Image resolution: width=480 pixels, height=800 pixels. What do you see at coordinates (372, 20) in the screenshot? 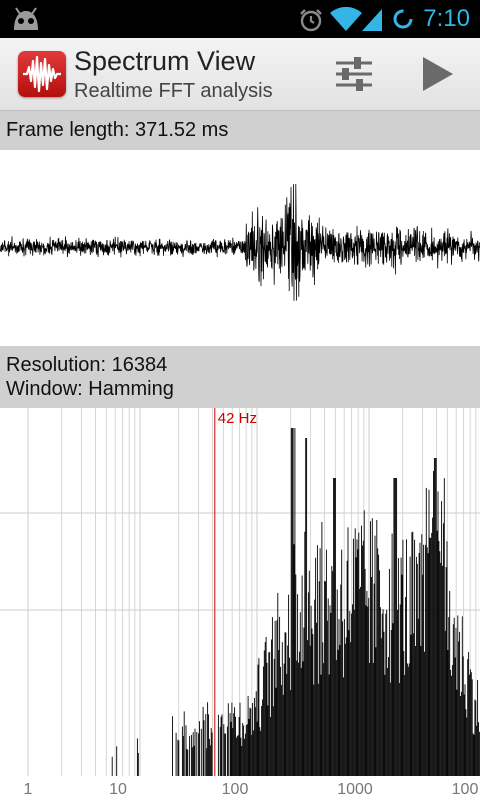
I see `signal-icon` at bounding box center [372, 20].